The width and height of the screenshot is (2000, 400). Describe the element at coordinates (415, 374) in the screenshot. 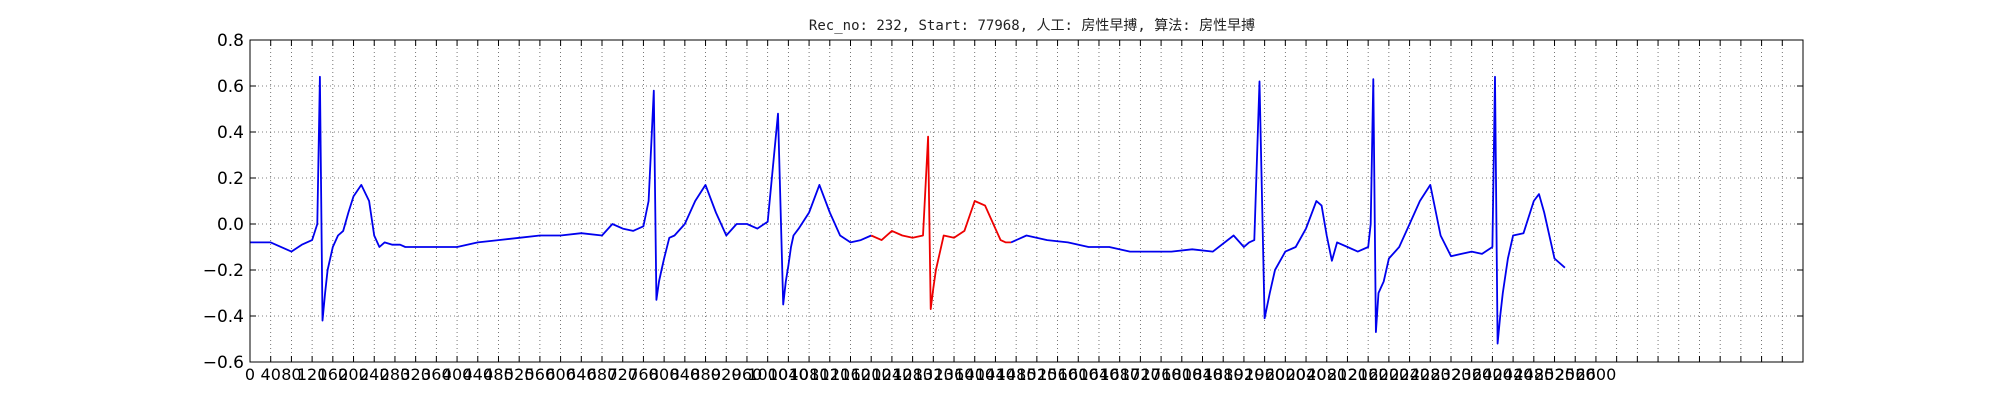

I see `x-tick-label: 320` at that location.